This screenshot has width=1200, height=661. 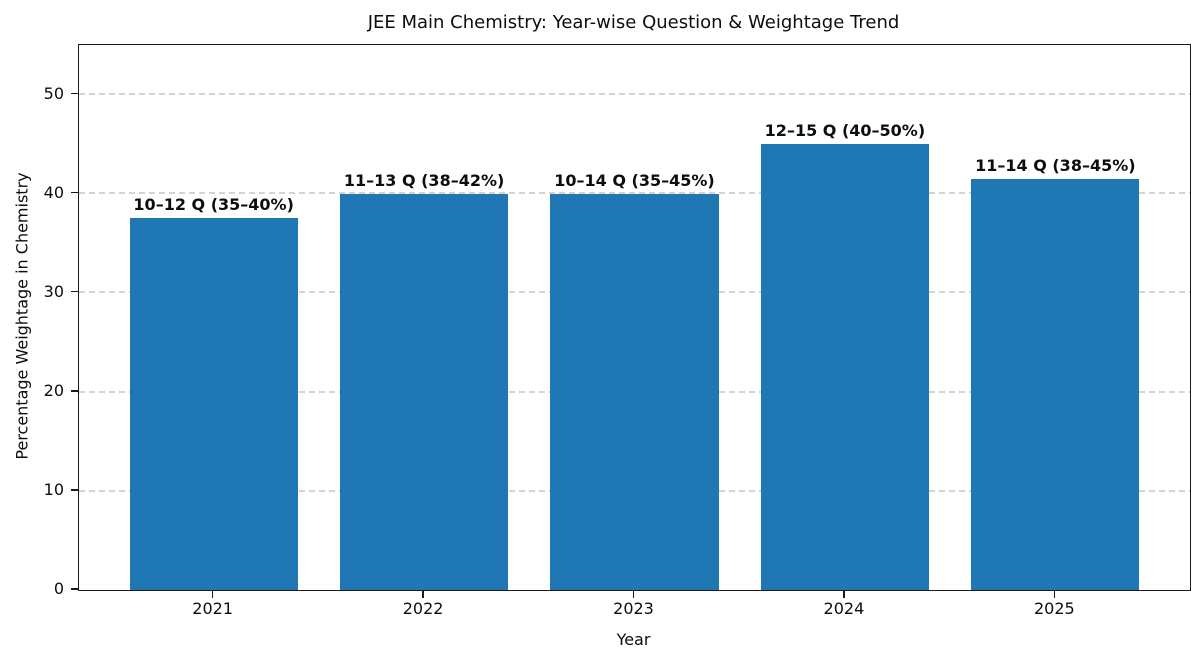 What do you see at coordinates (213, 608) in the screenshot?
I see `x-tick-label: 2021` at bounding box center [213, 608].